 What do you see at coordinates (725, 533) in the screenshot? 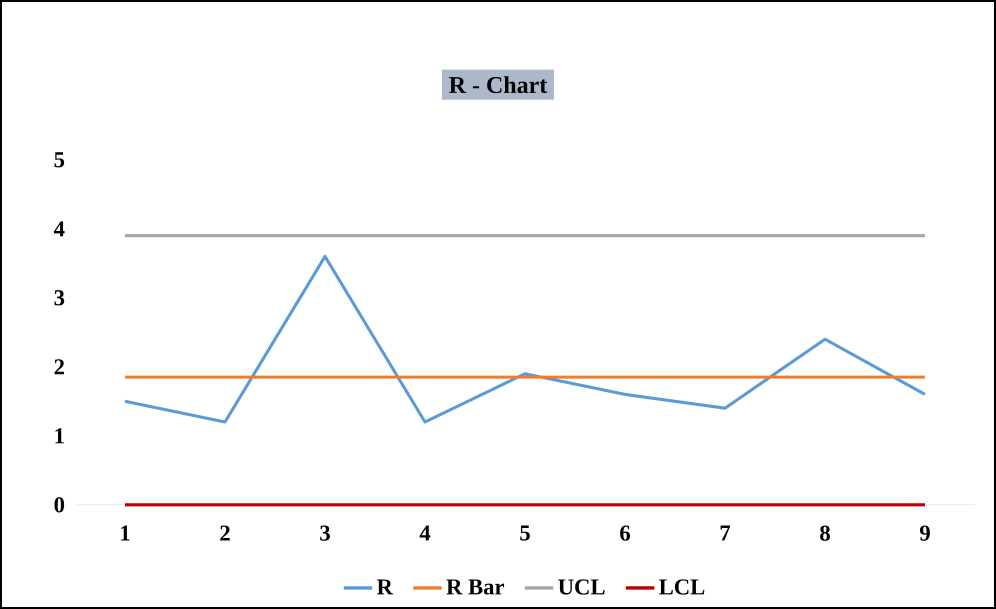
I see `x-tick-label: 7` at bounding box center [725, 533].